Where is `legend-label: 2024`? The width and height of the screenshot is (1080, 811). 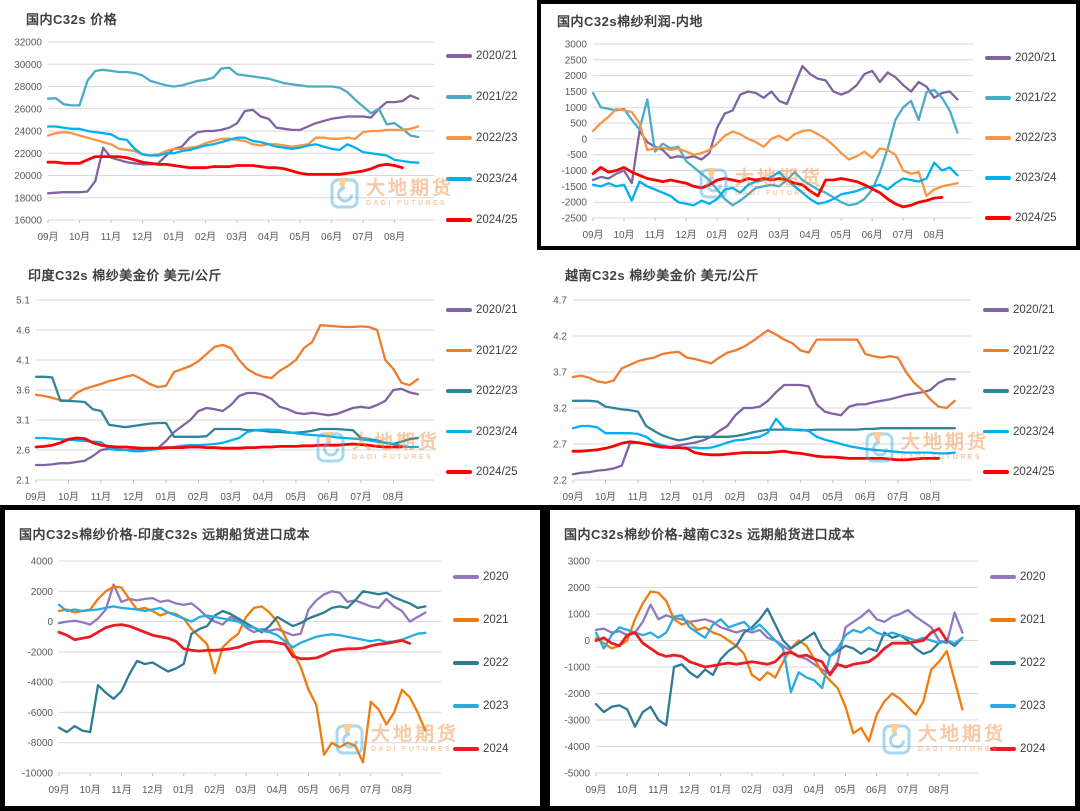
legend-label: 2024 is located at coordinates (496, 749).